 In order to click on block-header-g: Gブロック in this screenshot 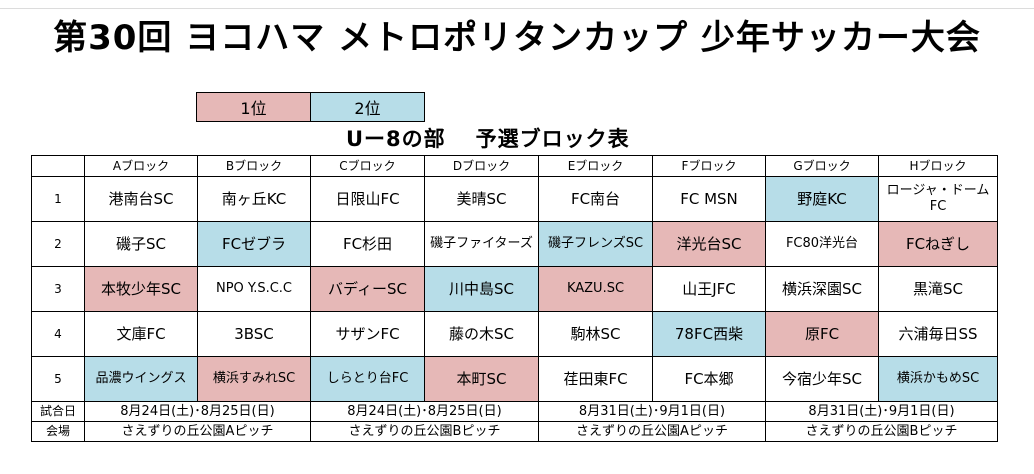, I will do `click(822, 166)`.